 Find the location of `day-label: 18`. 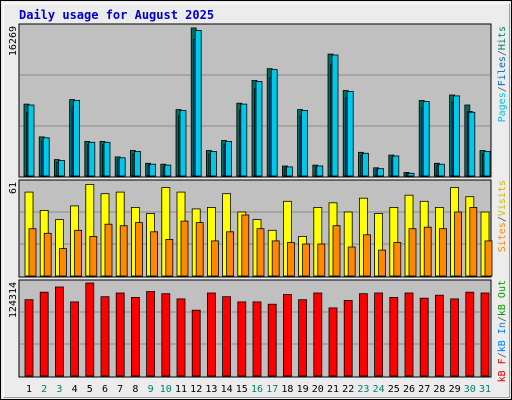

day-label: 18 is located at coordinates (287, 389).